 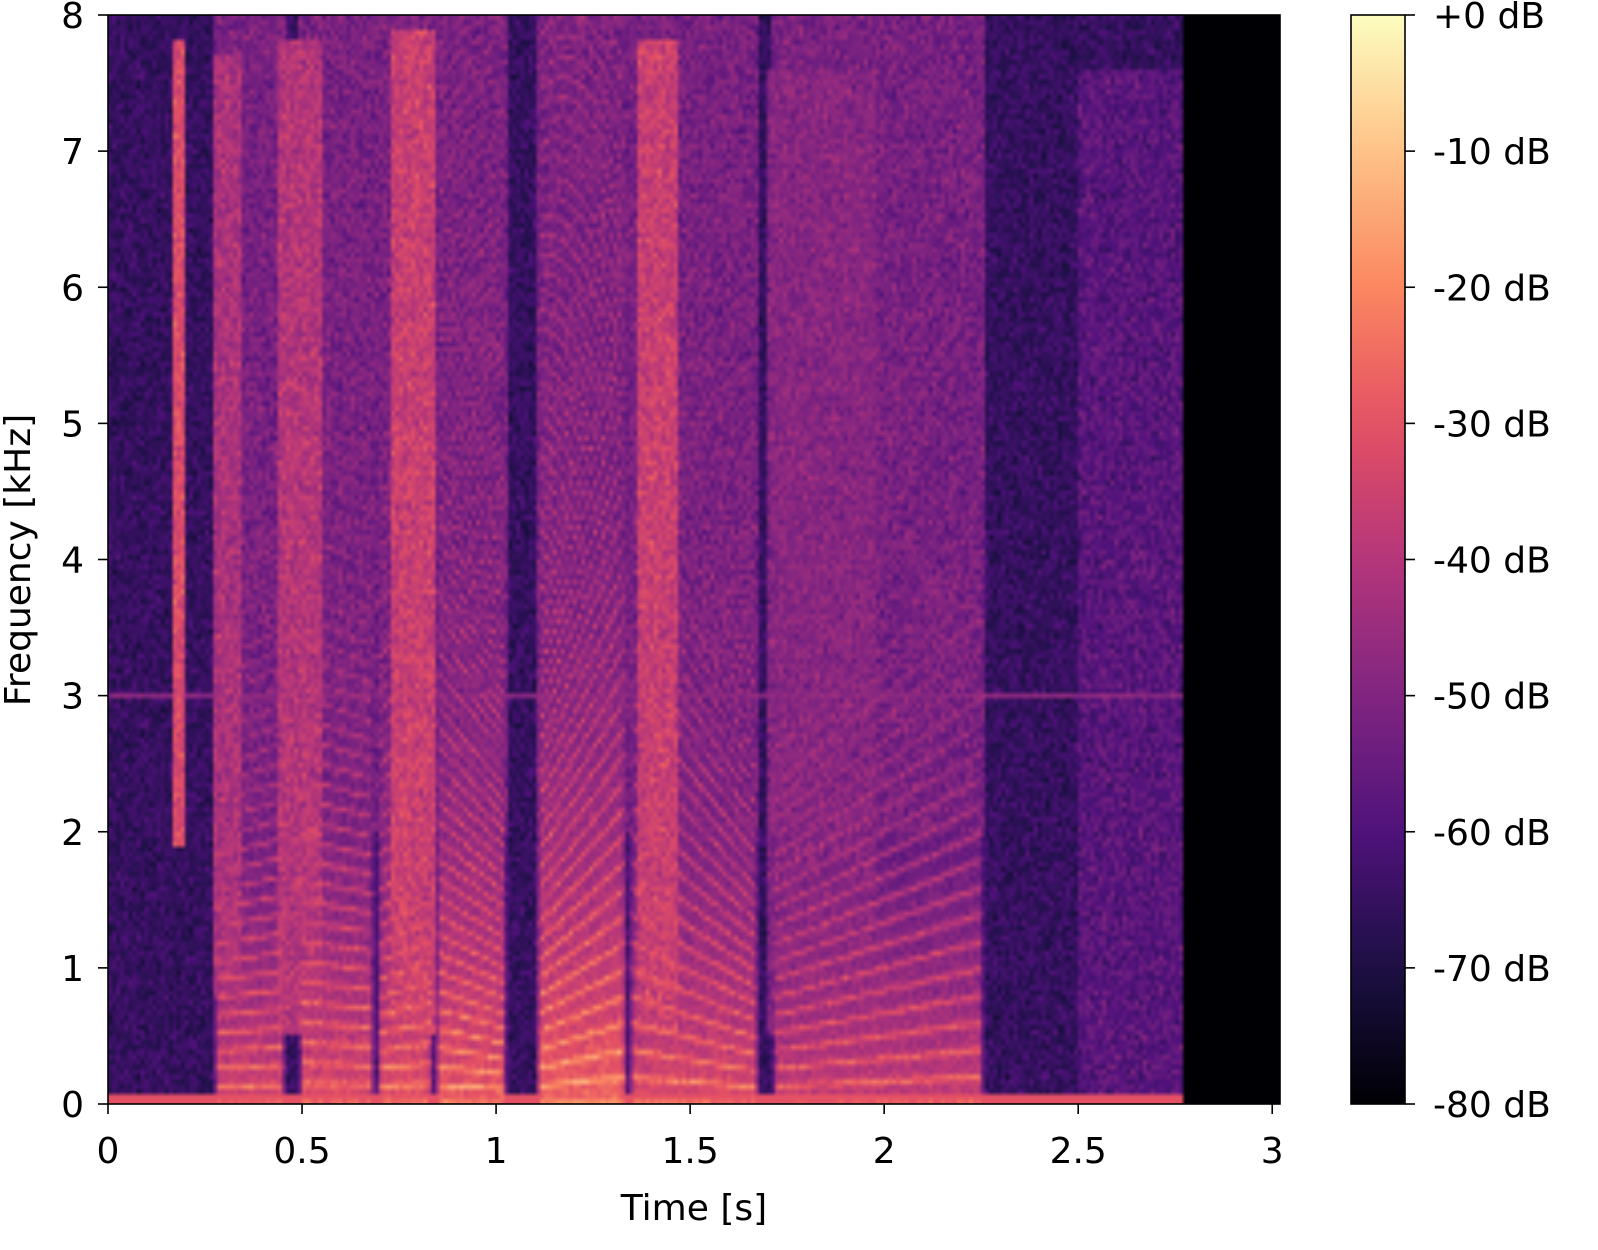 I want to click on y-tick-label: 0, so click(x=72, y=1105).